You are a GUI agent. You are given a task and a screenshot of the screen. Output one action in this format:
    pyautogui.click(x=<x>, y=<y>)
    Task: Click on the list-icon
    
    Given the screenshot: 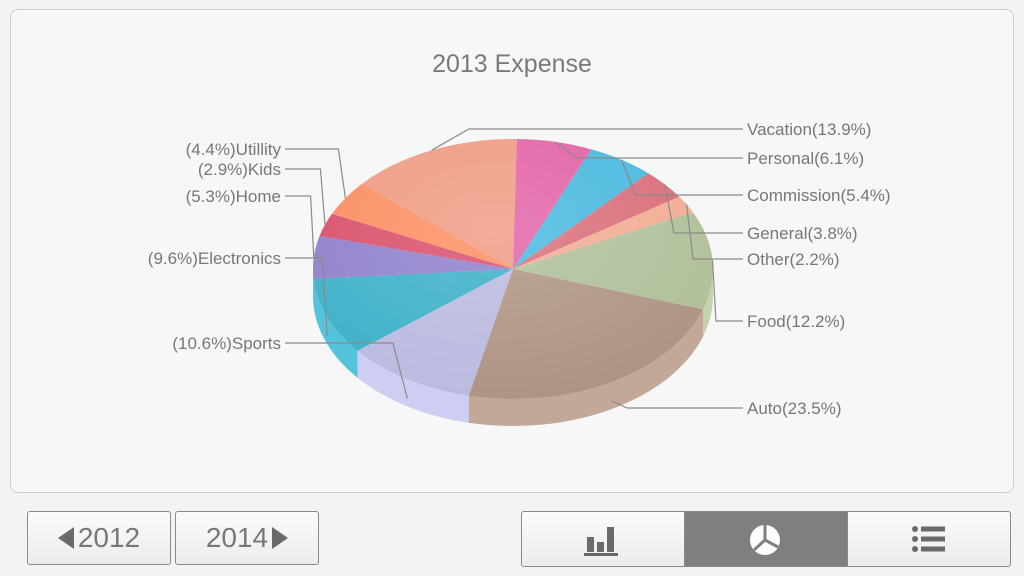 What is the action you would take?
    pyautogui.click(x=928, y=539)
    